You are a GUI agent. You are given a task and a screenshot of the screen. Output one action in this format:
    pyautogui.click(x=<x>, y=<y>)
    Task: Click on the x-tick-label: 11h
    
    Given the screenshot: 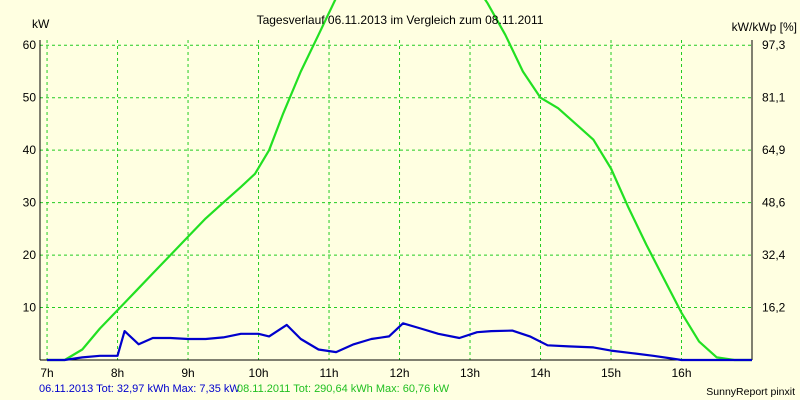 What is the action you would take?
    pyautogui.click(x=328, y=373)
    